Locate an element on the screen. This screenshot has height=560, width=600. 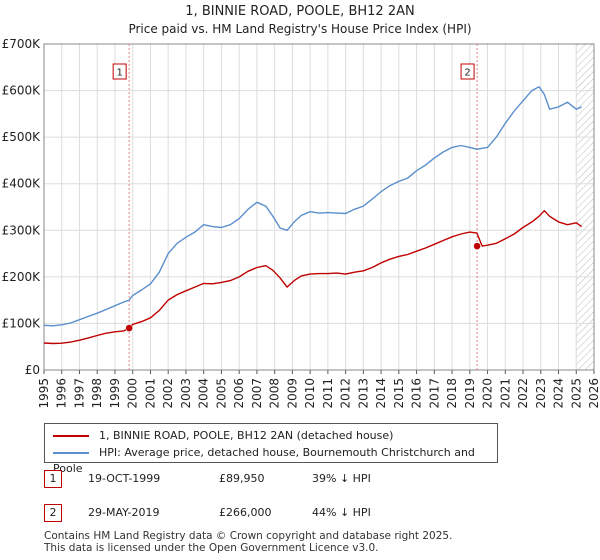
sale-chart-label-1: 1 is located at coordinates (119, 73).